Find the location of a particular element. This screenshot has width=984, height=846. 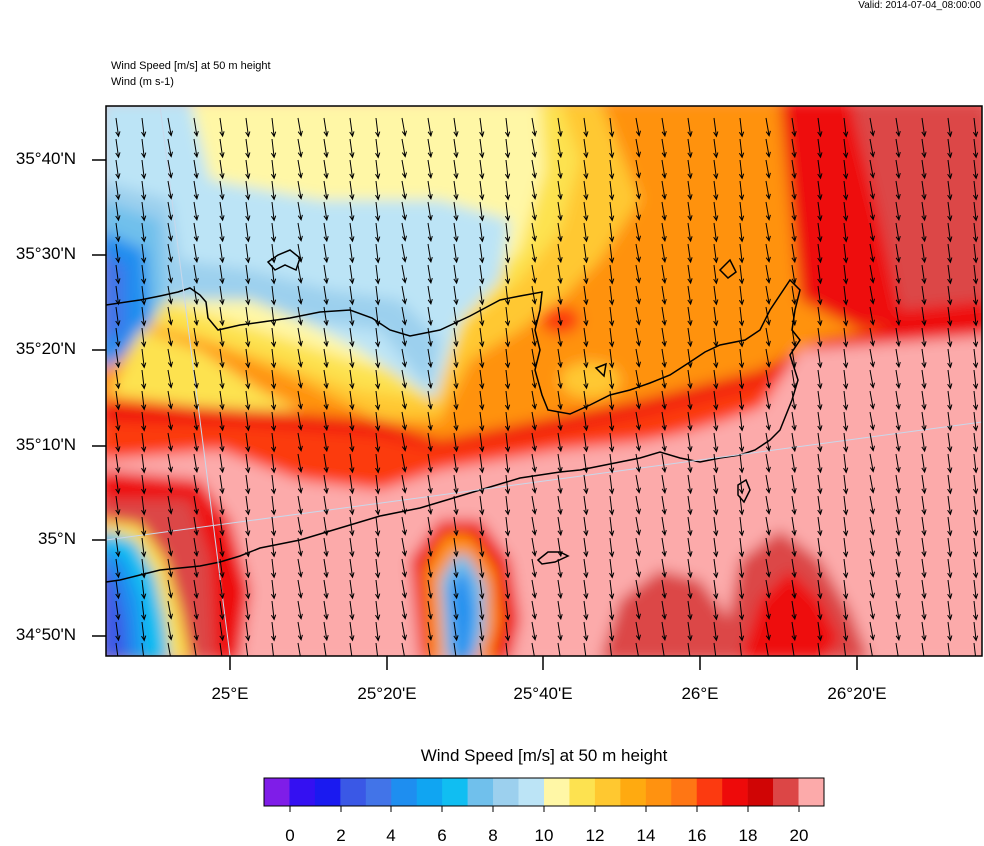

colorbar-label: 8 is located at coordinates (493, 835).